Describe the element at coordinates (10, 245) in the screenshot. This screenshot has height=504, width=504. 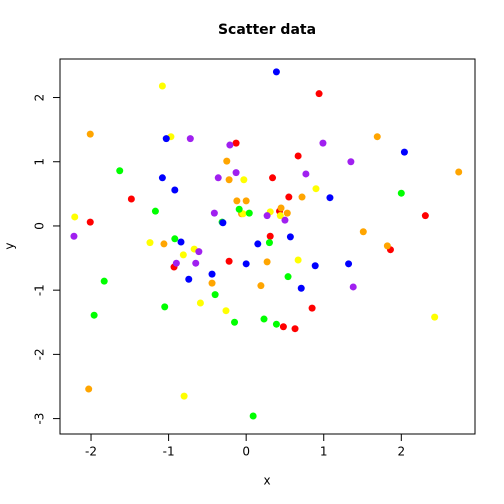
I see `y-axis-label: y` at that location.